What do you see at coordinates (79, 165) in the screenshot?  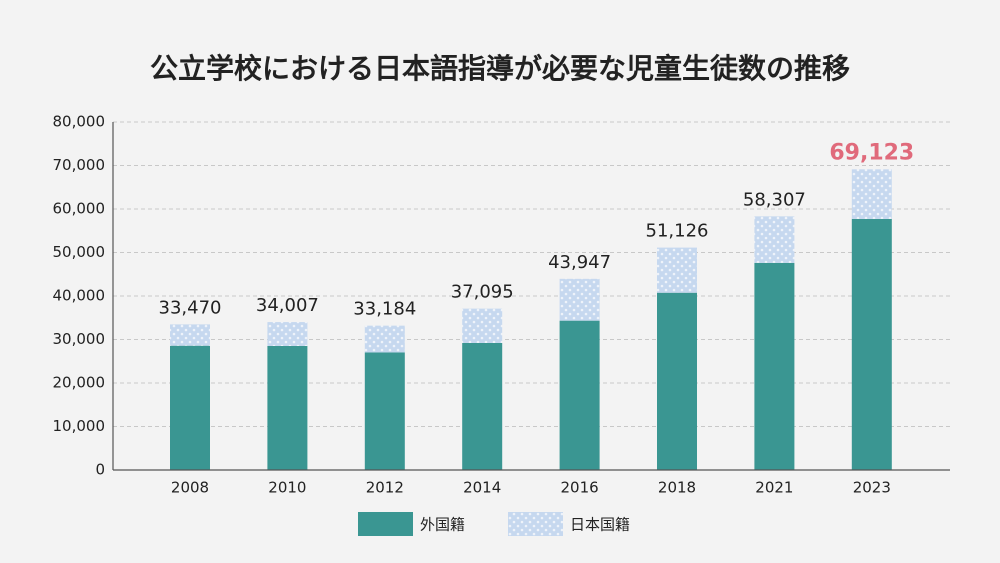 I see `y-tick-label: 70,000` at bounding box center [79, 165].